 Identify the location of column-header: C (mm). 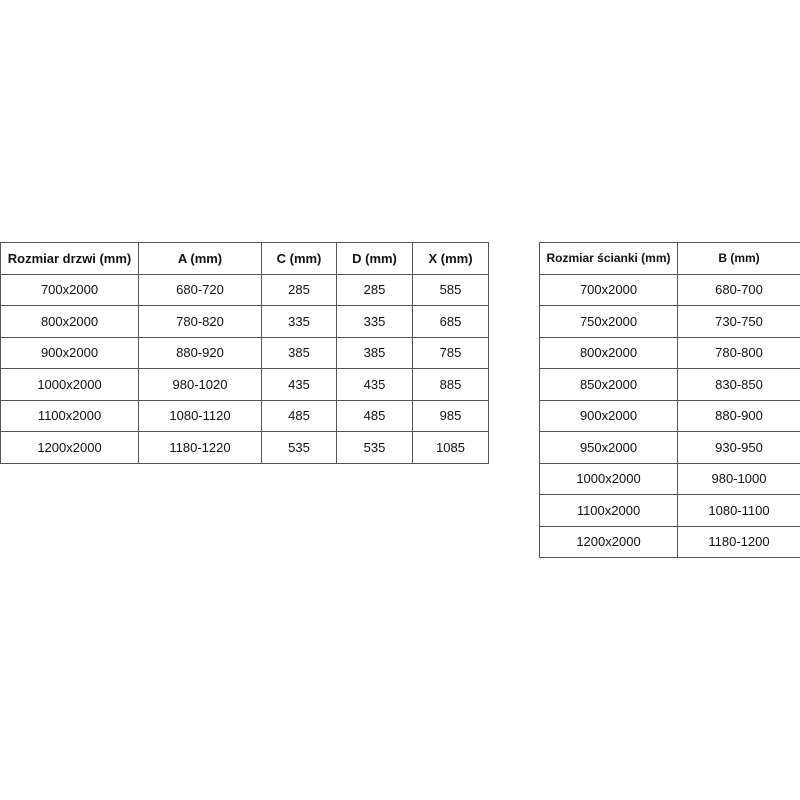
(299, 258).